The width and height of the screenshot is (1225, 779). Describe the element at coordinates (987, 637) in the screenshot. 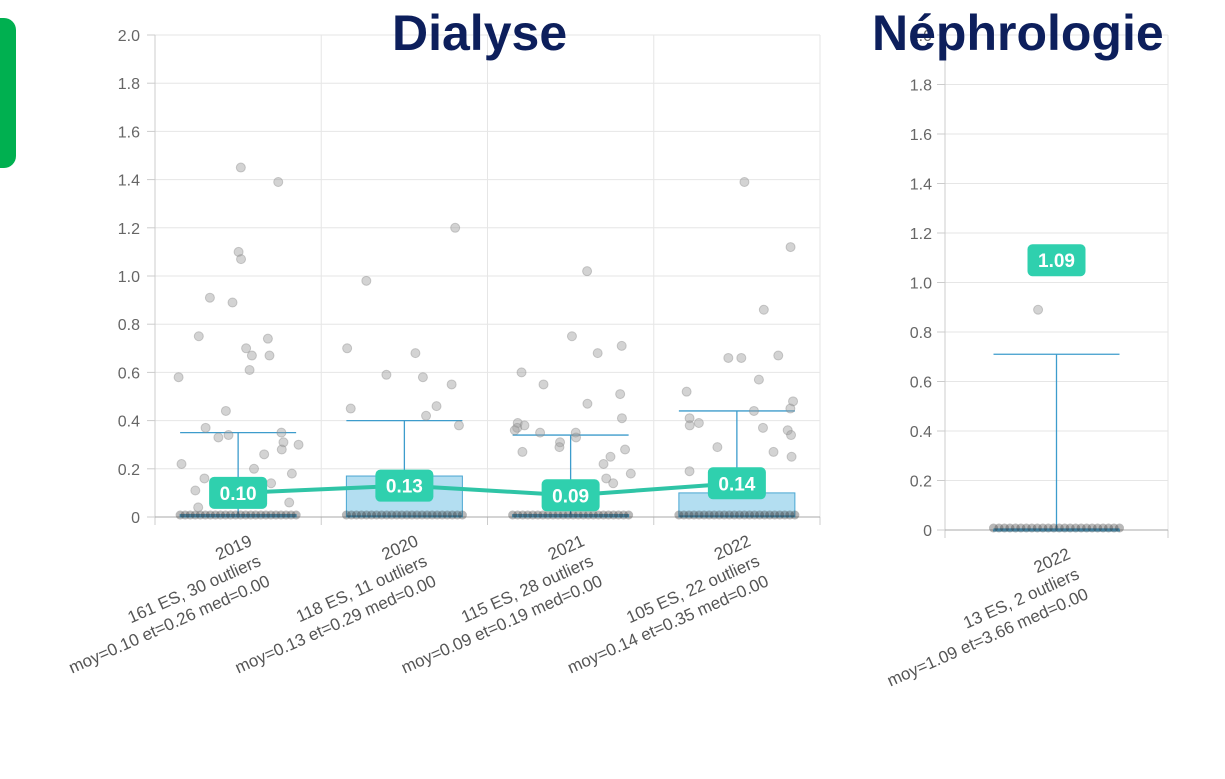

I see `category-stats: moy=1.09 et=3.66 med=0.00` at that location.